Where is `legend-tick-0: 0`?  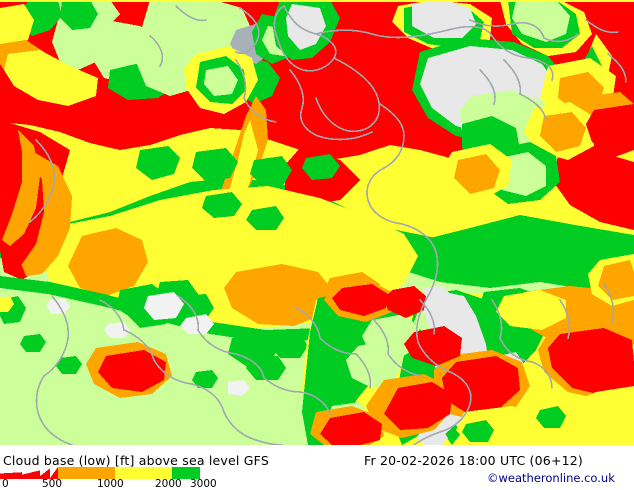
legend-tick-0: 0 is located at coordinates (5, 484).